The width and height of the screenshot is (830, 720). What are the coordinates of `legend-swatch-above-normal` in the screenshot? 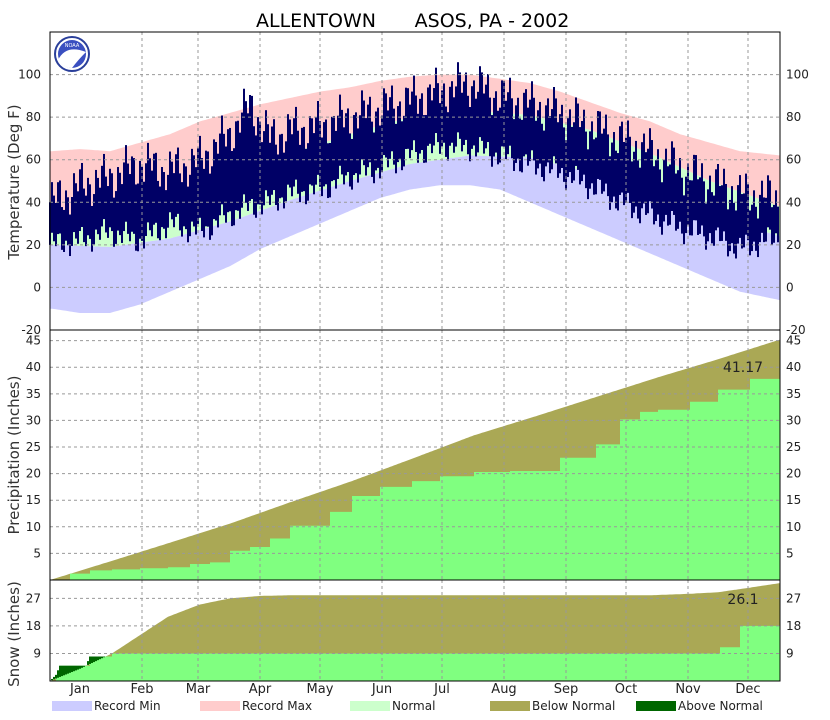 It's located at (656, 706).